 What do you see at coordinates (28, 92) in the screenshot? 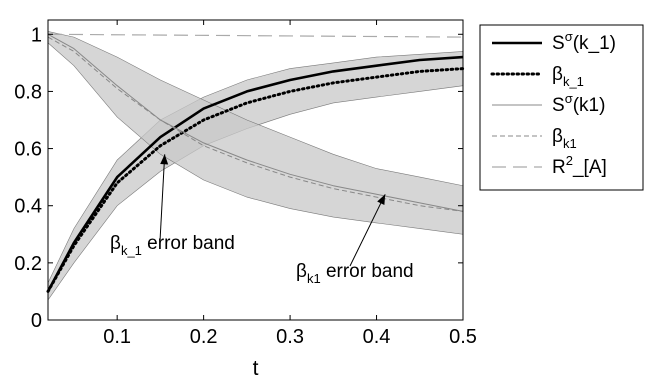
I see `y-tick-label: 0.8` at bounding box center [28, 92].